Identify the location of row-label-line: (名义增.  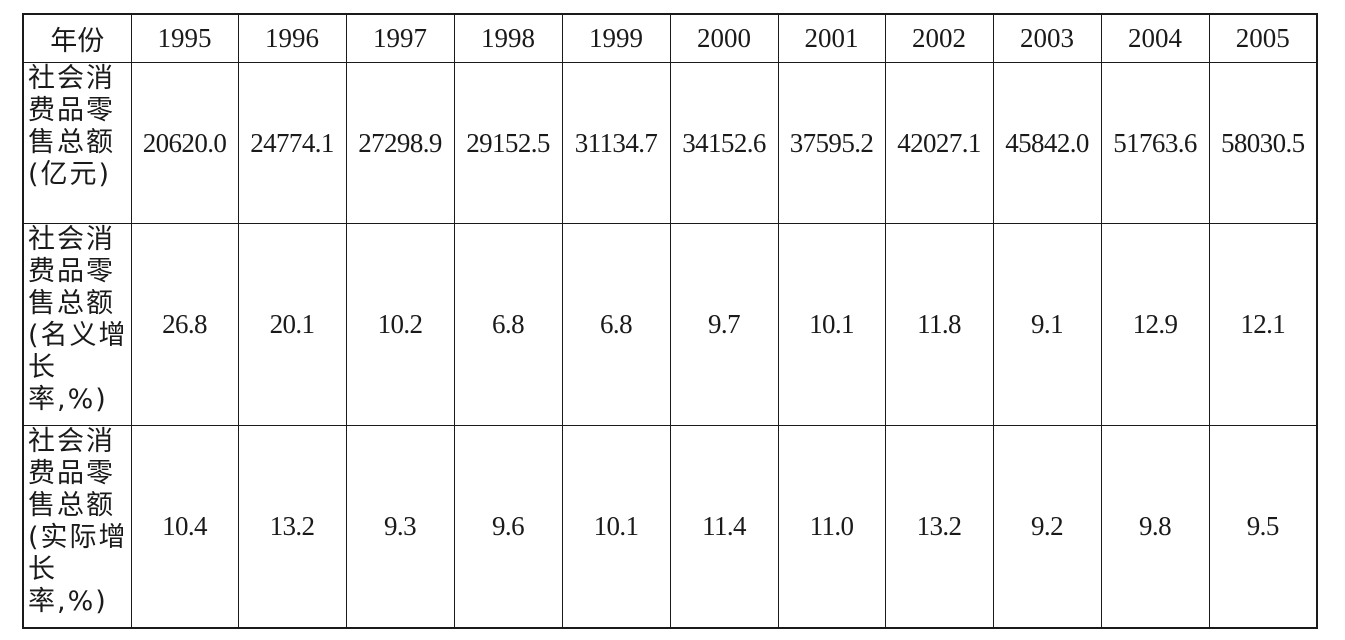
(78, 335).